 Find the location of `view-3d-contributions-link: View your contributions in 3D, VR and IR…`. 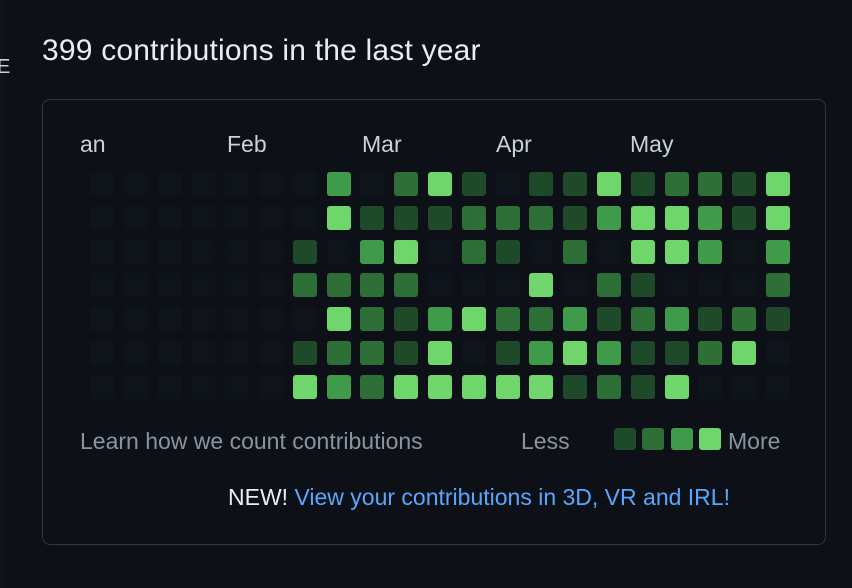

view-3d-contributions-link: View your contributions in 3D, VR and IR… is located at coordinates (512, 497).